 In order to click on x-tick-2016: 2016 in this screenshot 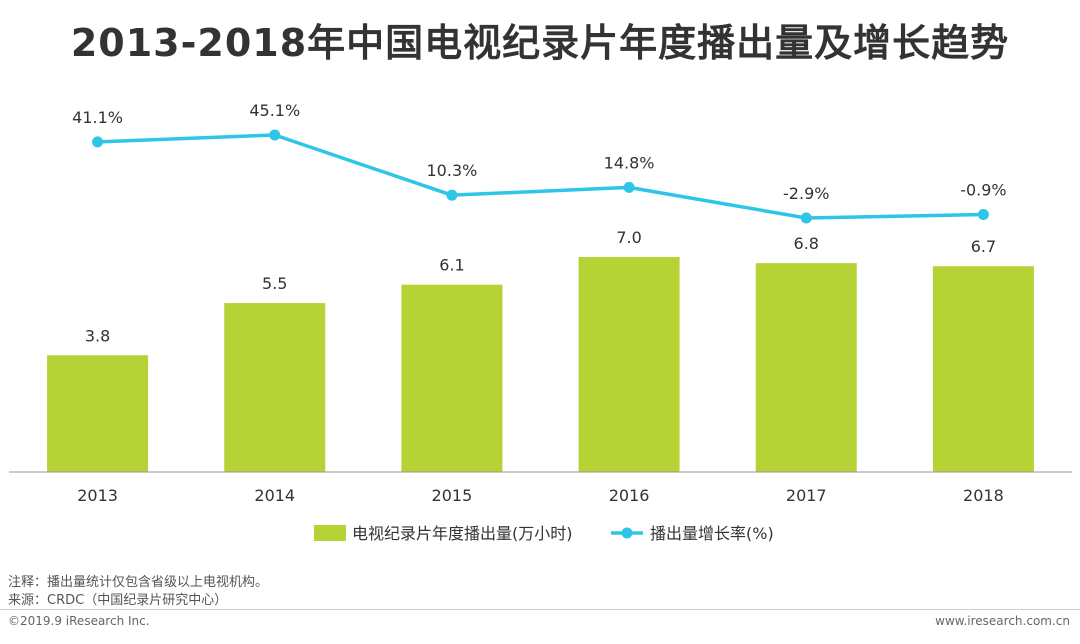, I will do `click(629, 495)`.